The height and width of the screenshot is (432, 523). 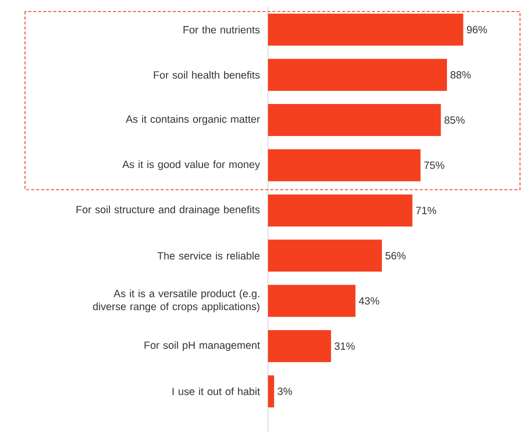 I want to click on data-label: 3%, so click(x=285, y=392).